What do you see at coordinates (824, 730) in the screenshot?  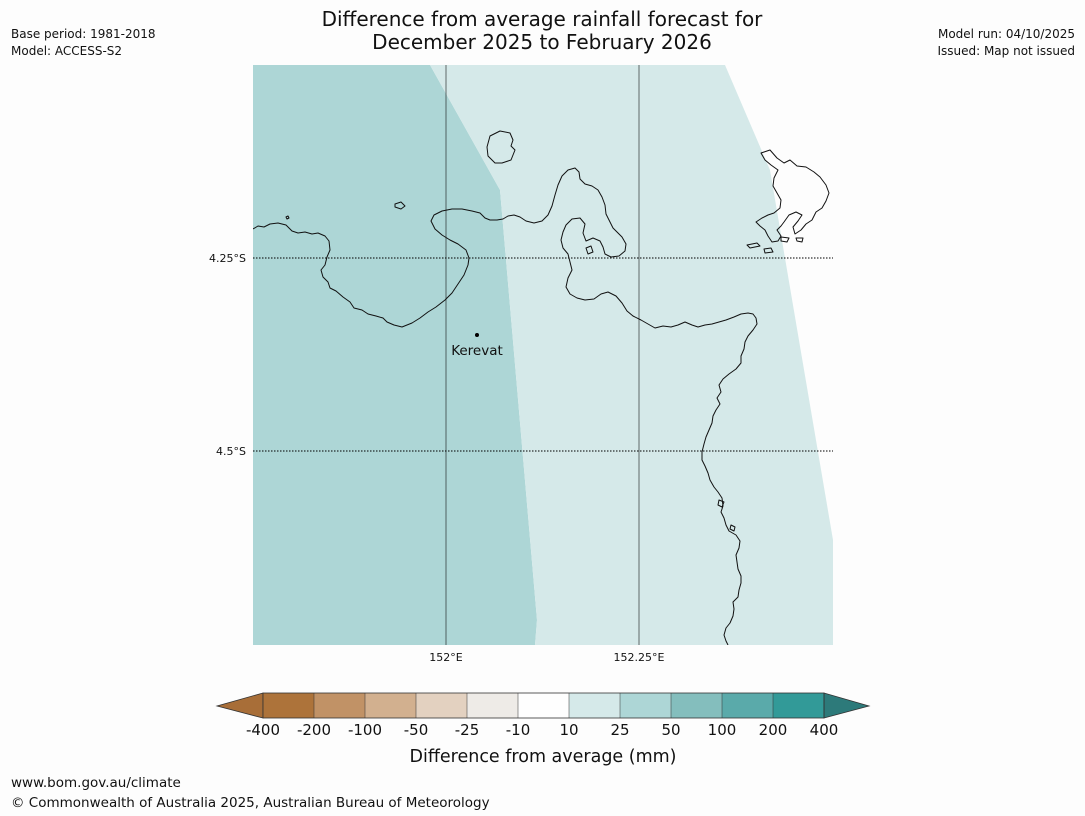 I see `legend-tick: 400` at bounding box center [824, 730].